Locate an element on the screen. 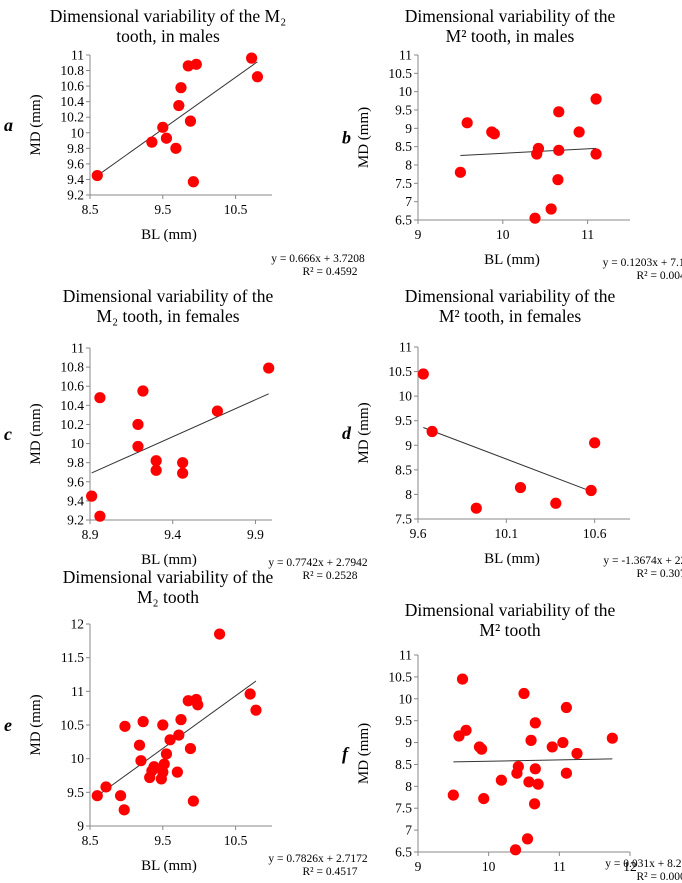 This screenshot has height=883, width=682. y-tick-label: 9 is located at coordinates (80, 826).